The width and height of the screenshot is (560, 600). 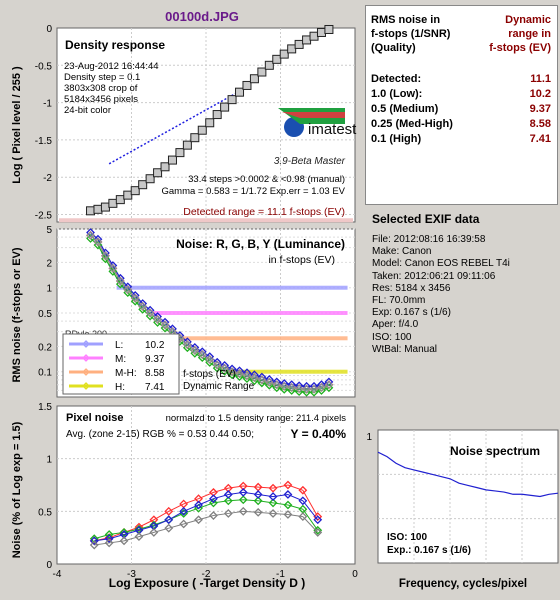 What do you see at coordinates (407, 537) in the screenshot?
I see `spectrum-iso-text: ISO: 100` at bounding box center [407, 537].